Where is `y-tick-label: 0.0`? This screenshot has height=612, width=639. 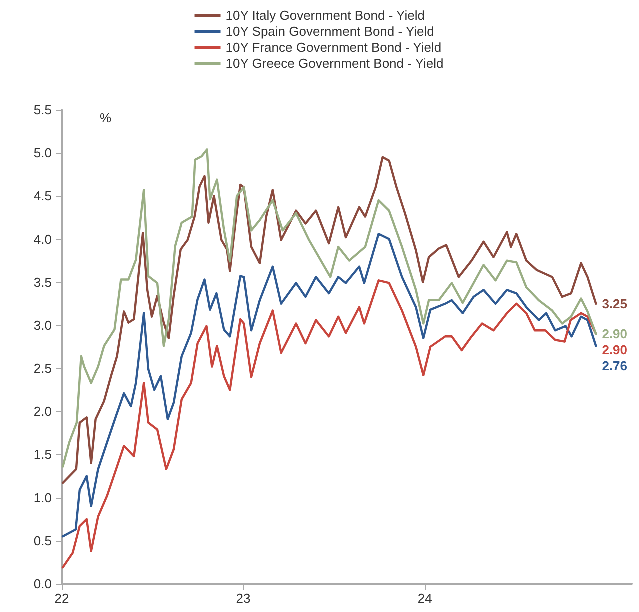 y-tick-label: 0.0 is located at coordinates (43, 584).